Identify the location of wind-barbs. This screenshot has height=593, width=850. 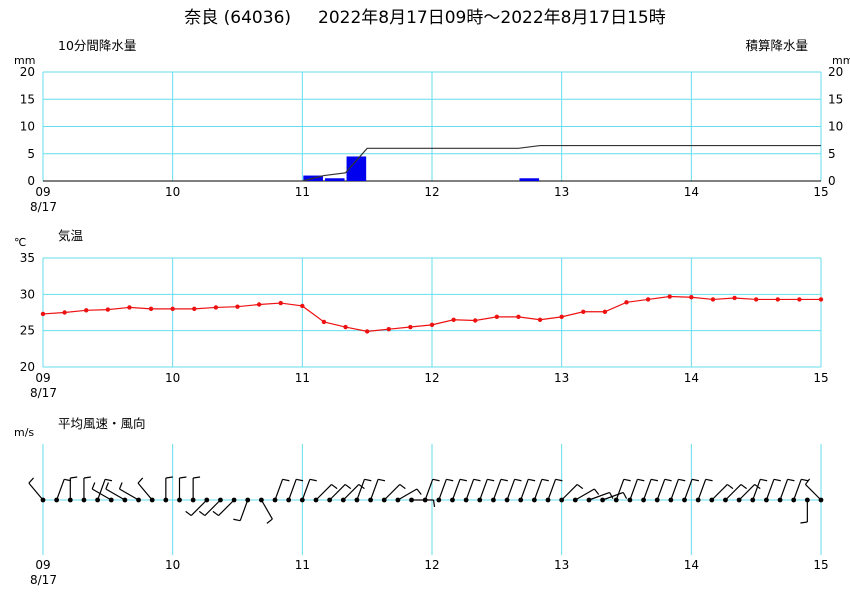
(426, 500).